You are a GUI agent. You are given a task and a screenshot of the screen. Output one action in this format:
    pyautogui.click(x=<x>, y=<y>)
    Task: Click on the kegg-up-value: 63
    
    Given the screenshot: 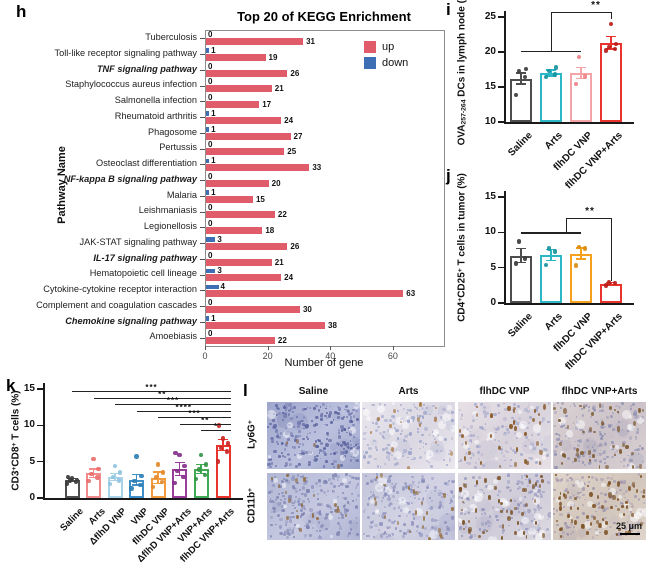 What is the action you would take?
    pyautogui.click(x=411, y=293)
    